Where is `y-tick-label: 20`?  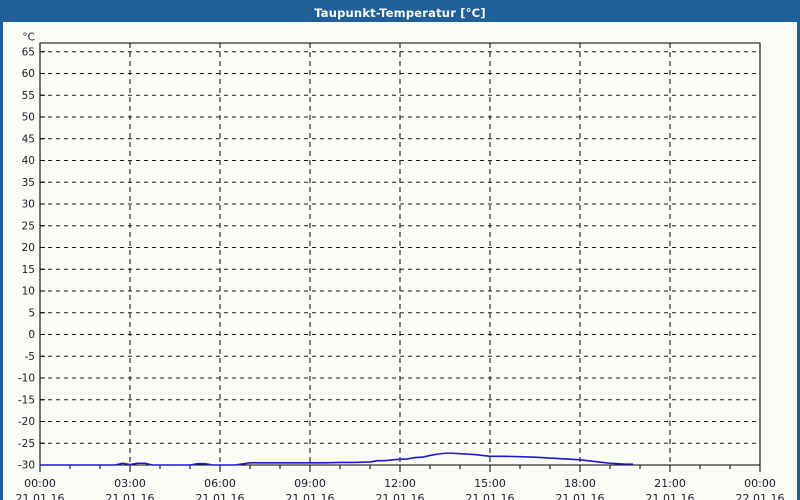
y-tick-label: 20 is located at coordinates (28, 248).